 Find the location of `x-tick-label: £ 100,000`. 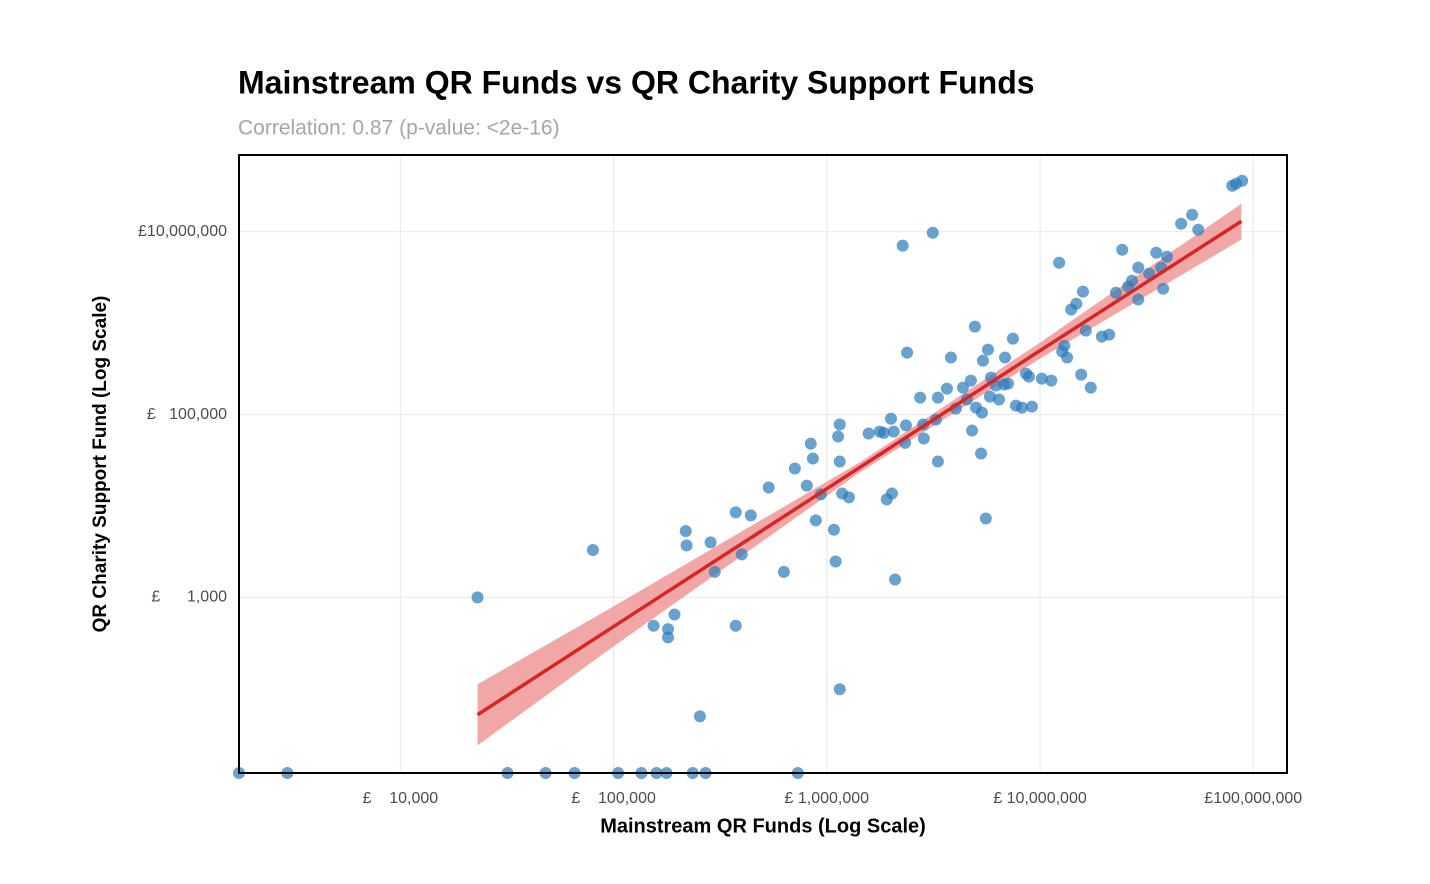

x-tick-label: £ 100,000 is located at coordinates (613, 798).